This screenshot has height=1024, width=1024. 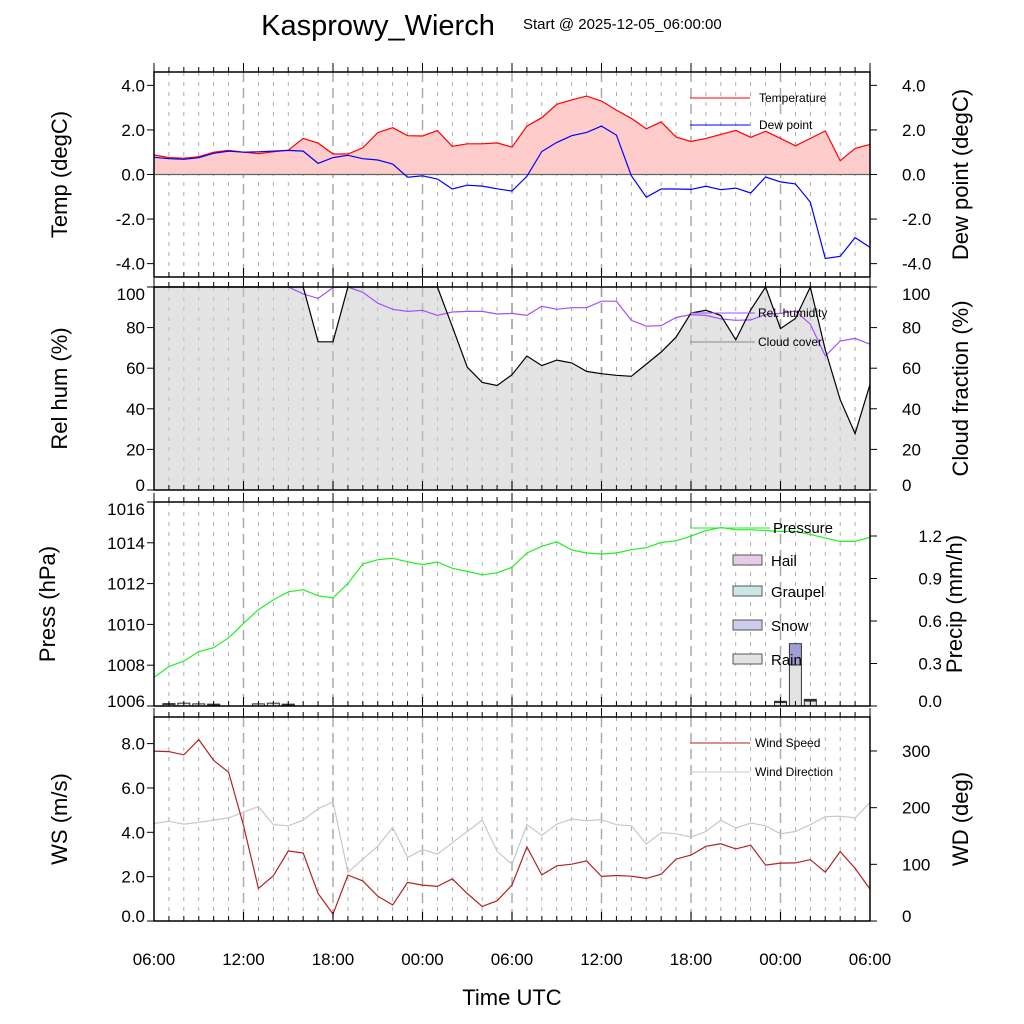 I want to click on y-tick-label: -2.0, so click(x=130, y=219).